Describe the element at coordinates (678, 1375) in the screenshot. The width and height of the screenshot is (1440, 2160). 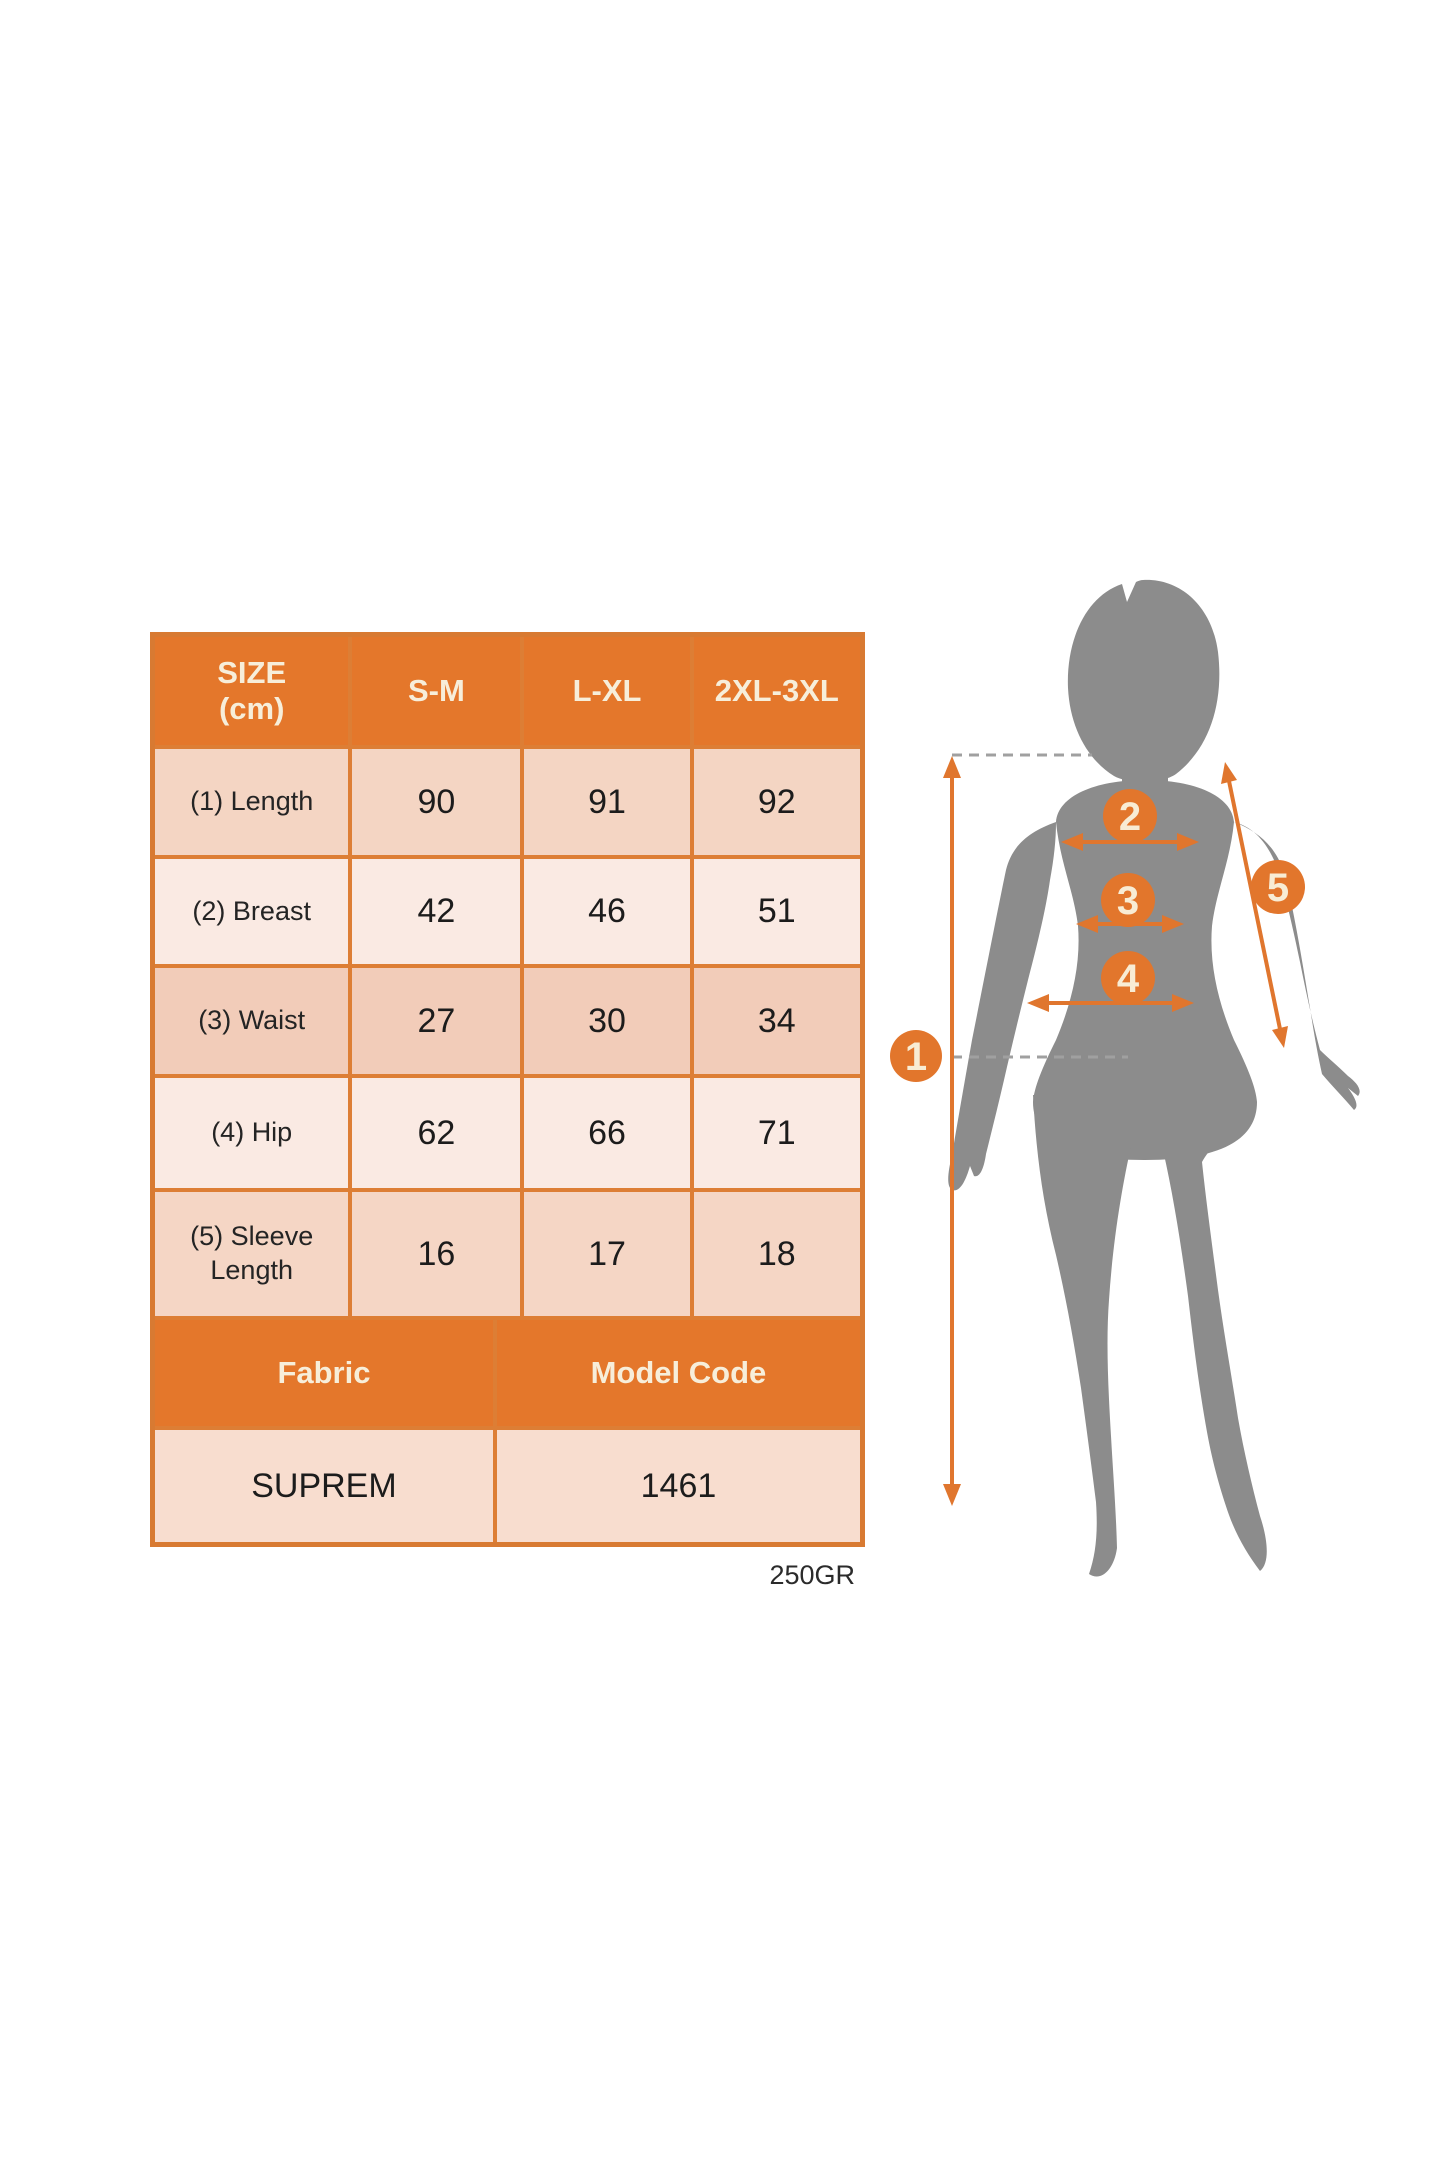
I see `model-code-header-cell: Model Code` at that location.